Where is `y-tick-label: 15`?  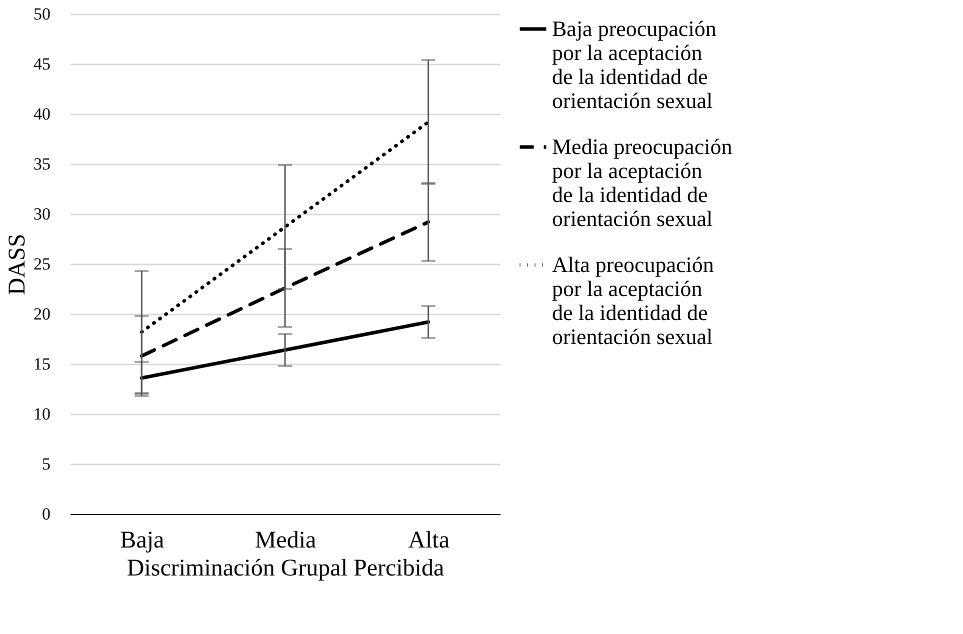 y-tick-label: 15 is located at coordinates (42, 364).